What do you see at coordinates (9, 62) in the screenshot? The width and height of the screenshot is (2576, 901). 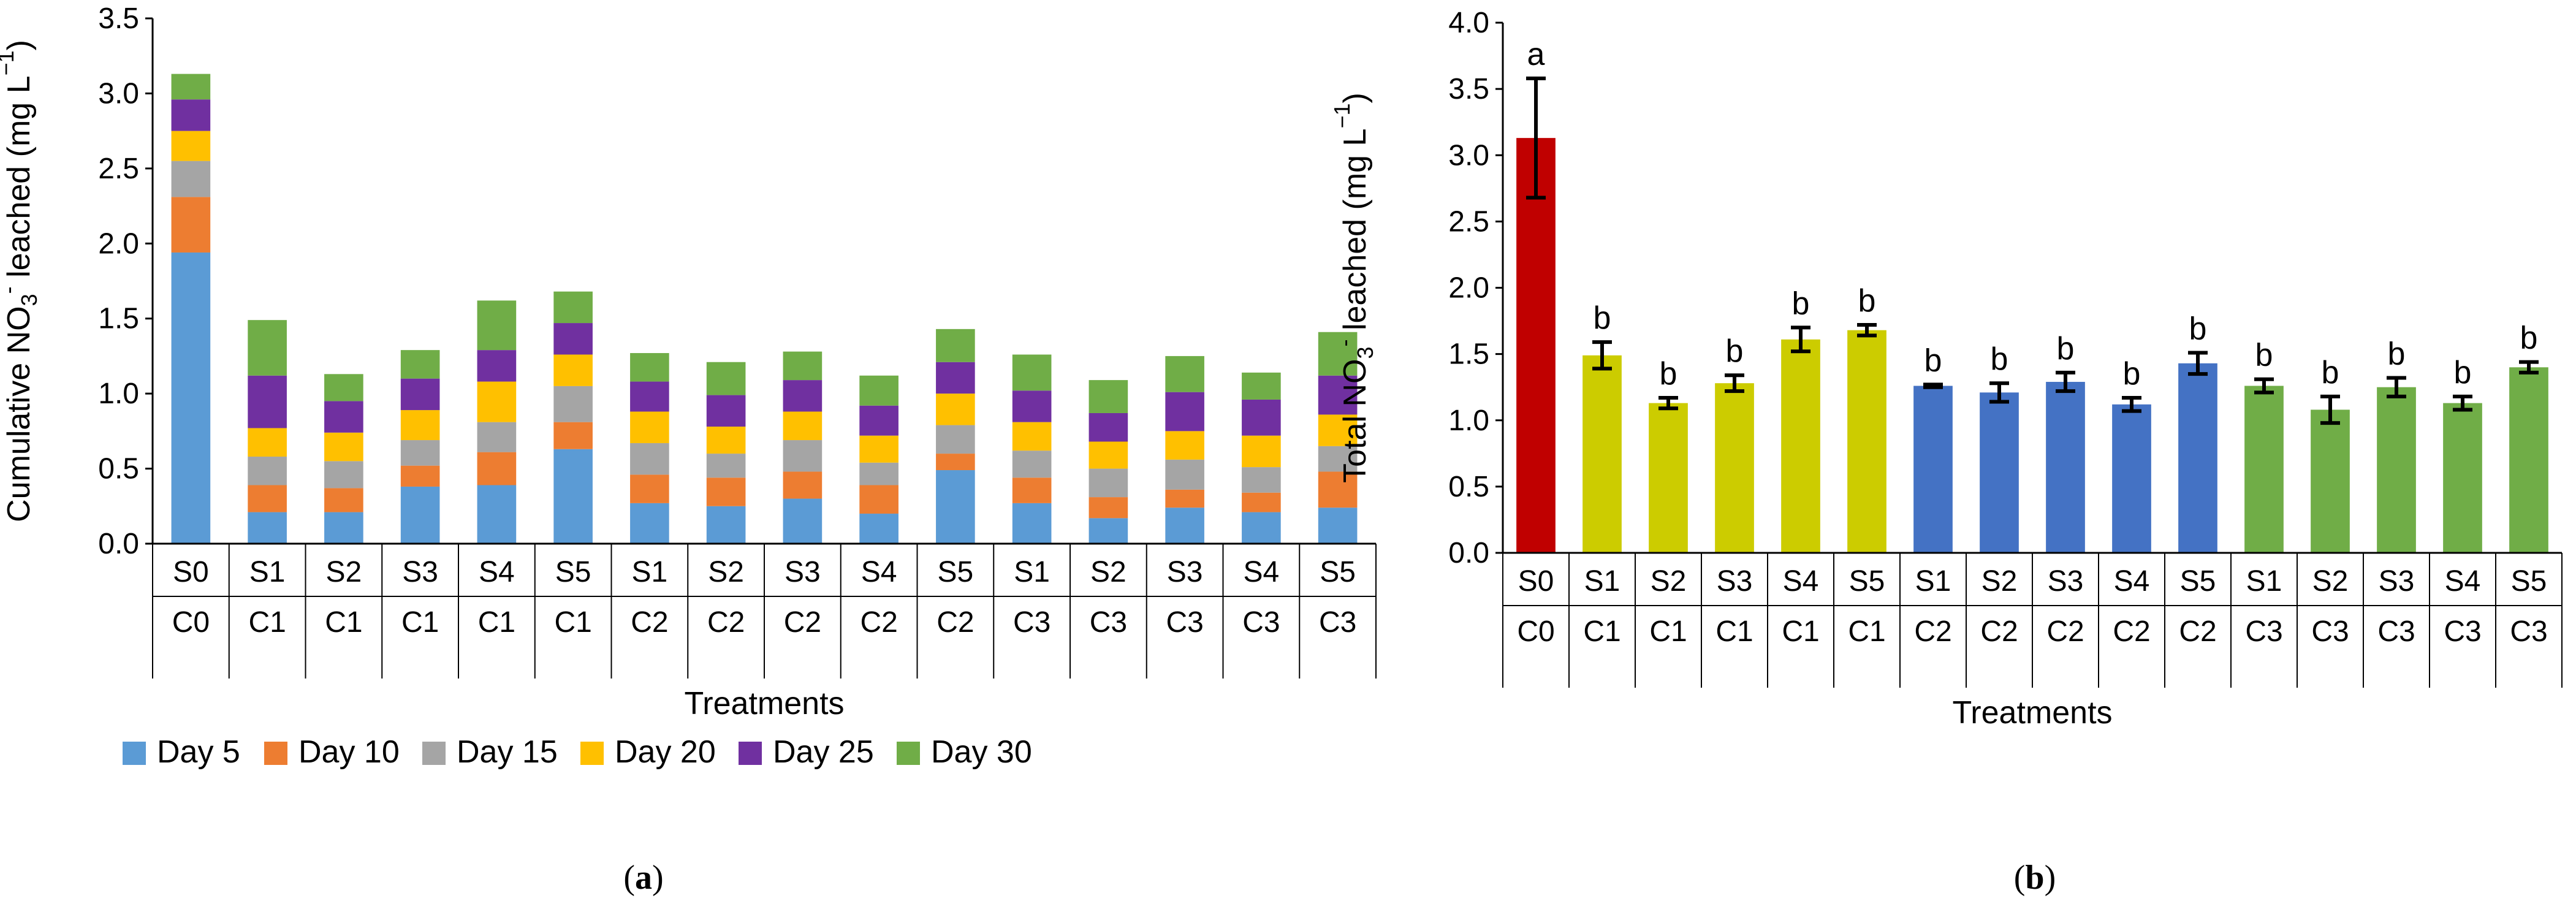 I see `chart-a-y-axis-title-part: −1` at bounding box center [9, 62].